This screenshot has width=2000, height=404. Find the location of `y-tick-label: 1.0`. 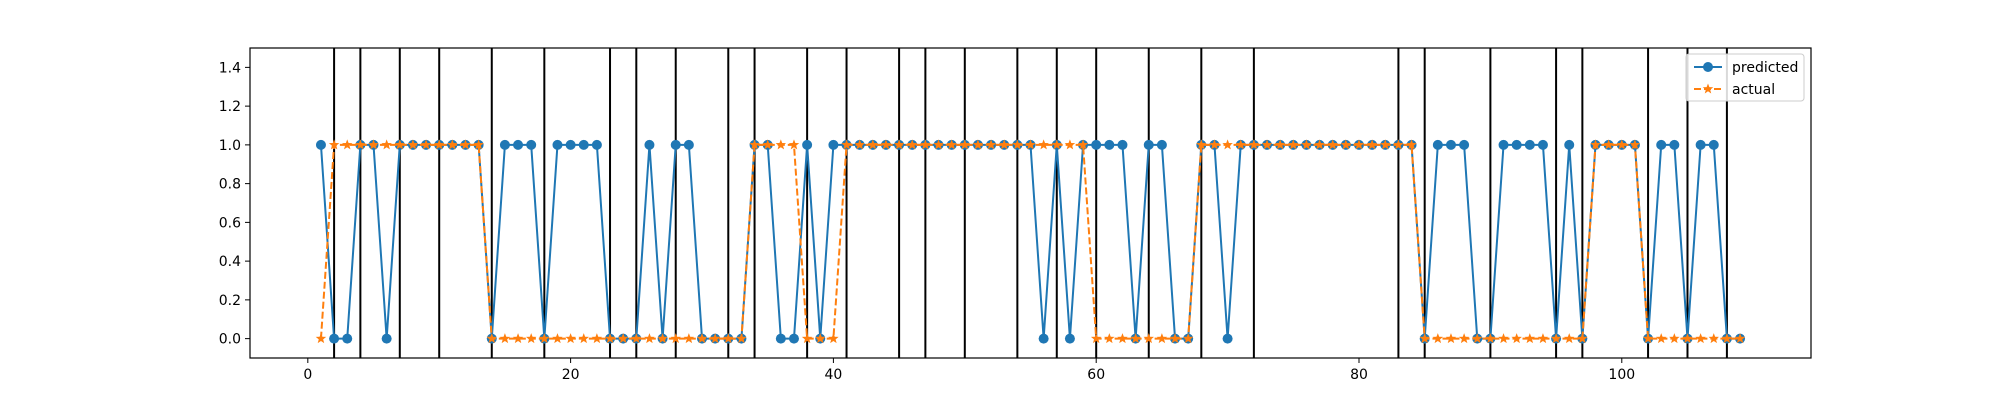

y-tick-label: 1.0 is located at coordinates (230, 146).